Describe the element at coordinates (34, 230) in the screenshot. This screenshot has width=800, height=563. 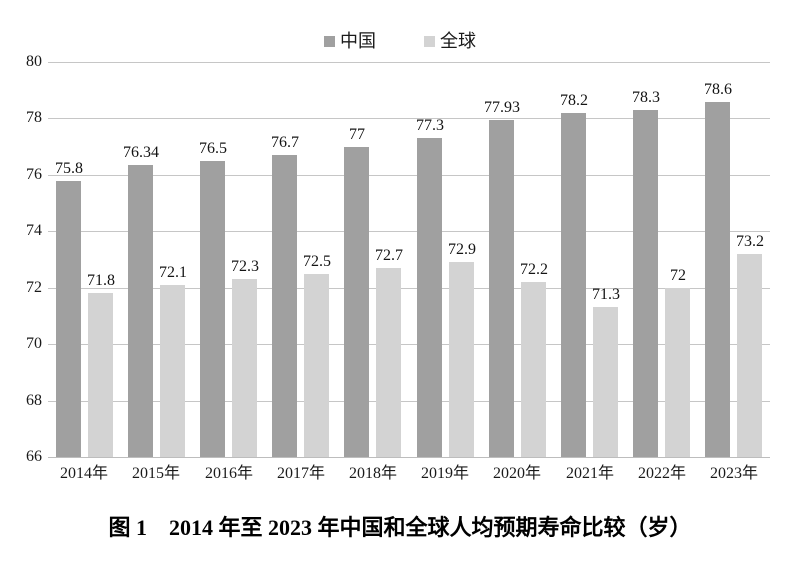
I see `y-axis-tick-label: 74` at that location.